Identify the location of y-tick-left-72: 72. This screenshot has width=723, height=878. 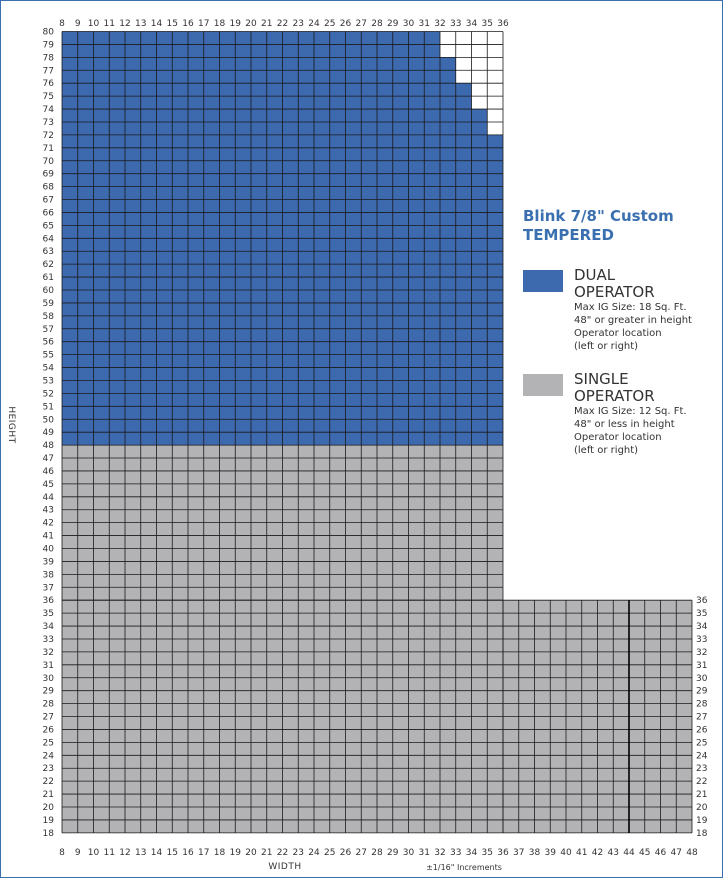
(48, 136).